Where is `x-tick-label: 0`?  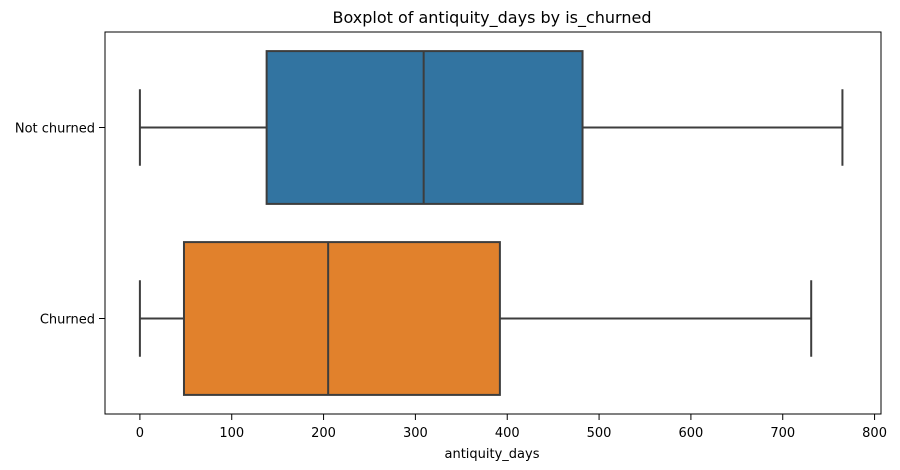
x-tick-label: 0 is located at coordinates (140, 433).